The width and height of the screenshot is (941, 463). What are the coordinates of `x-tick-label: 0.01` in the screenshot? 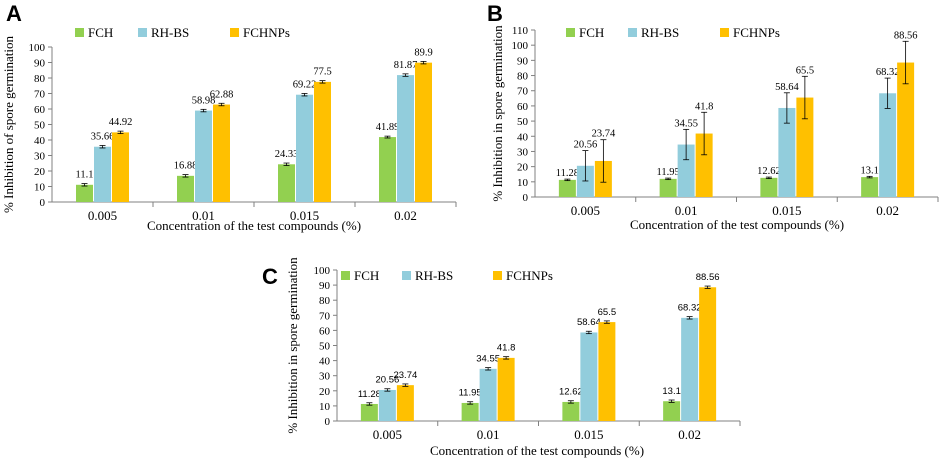 It's located at (686, 210).